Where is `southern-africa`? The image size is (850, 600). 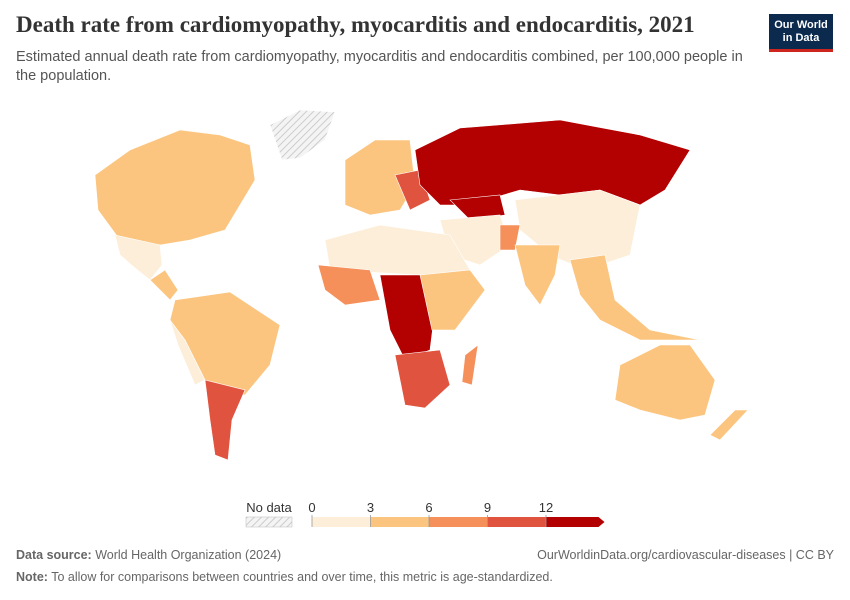
southern-africa is located at coordinates (422, 379).